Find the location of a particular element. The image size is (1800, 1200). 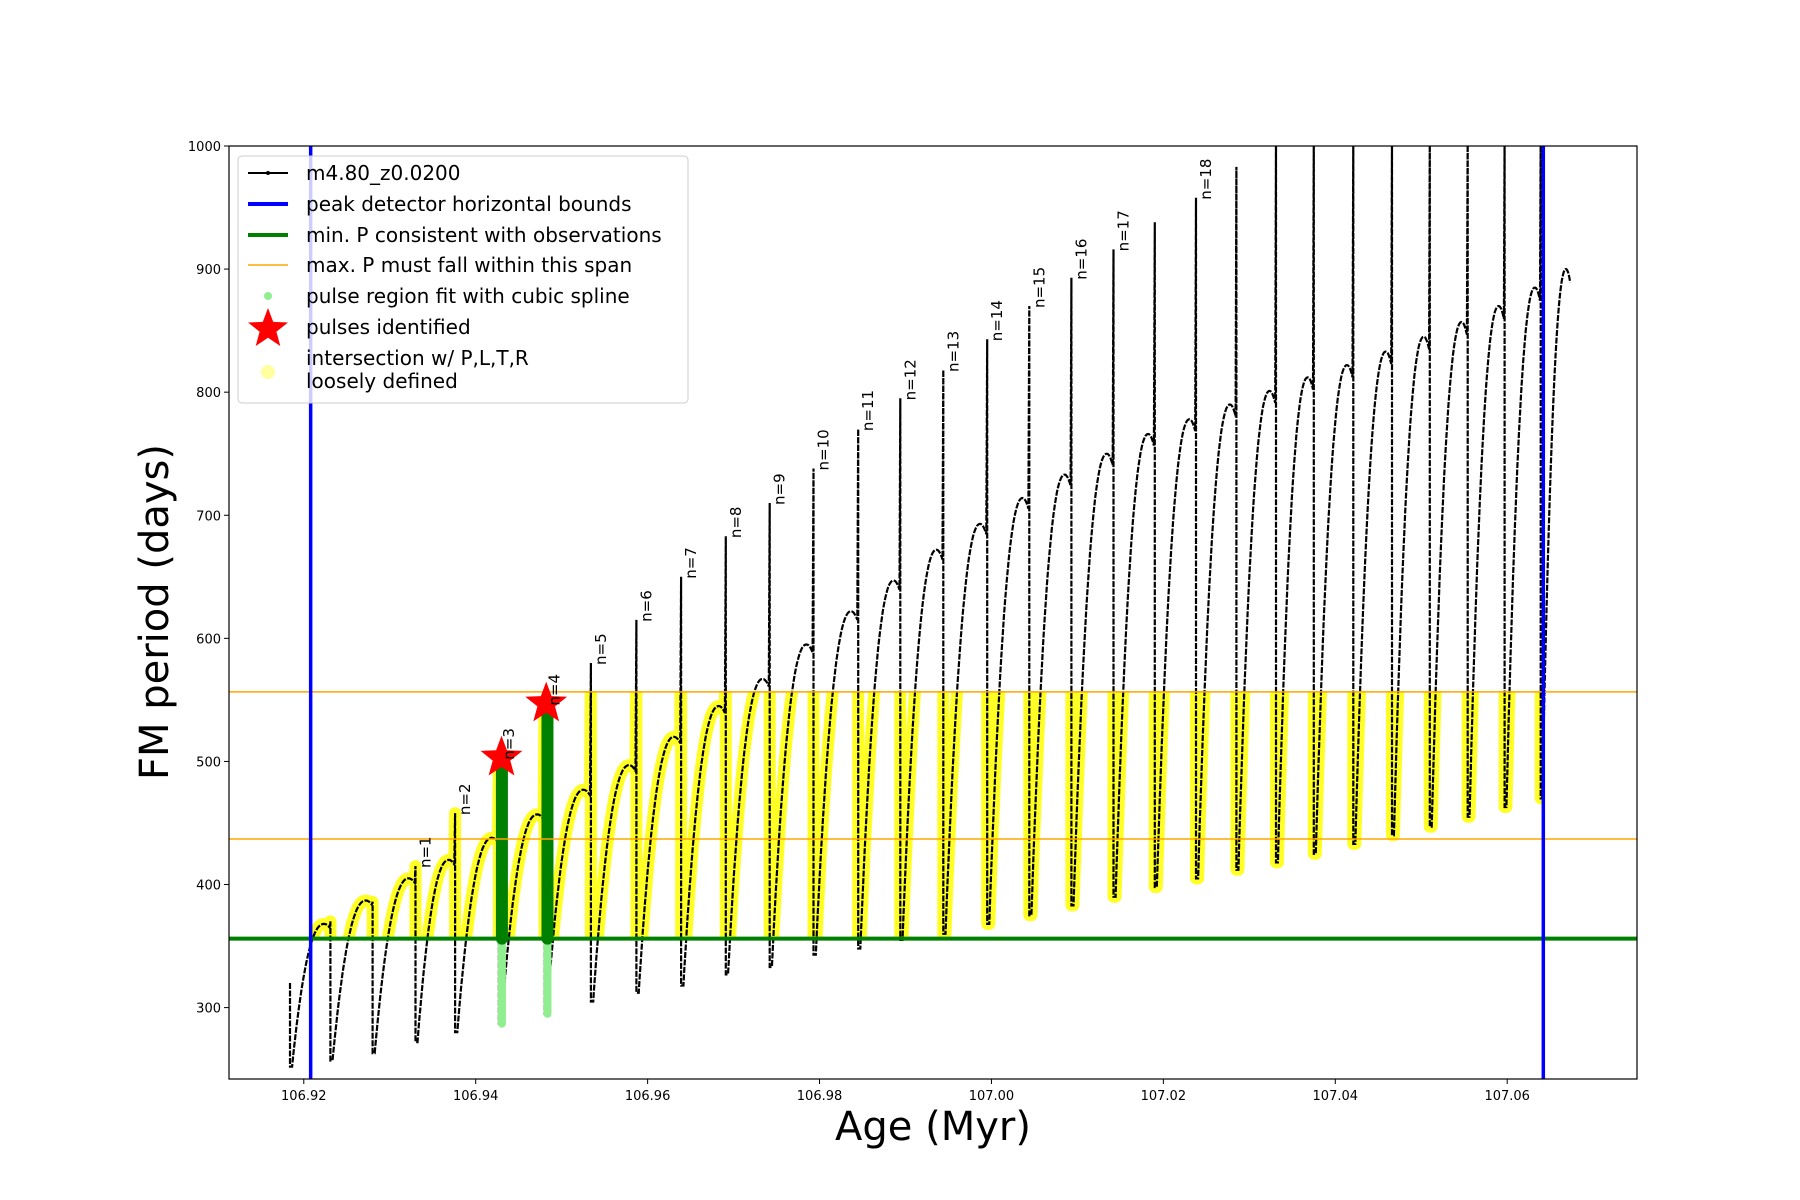

x-tick-label: 107.04 is located at coordinates (1336, 1096).